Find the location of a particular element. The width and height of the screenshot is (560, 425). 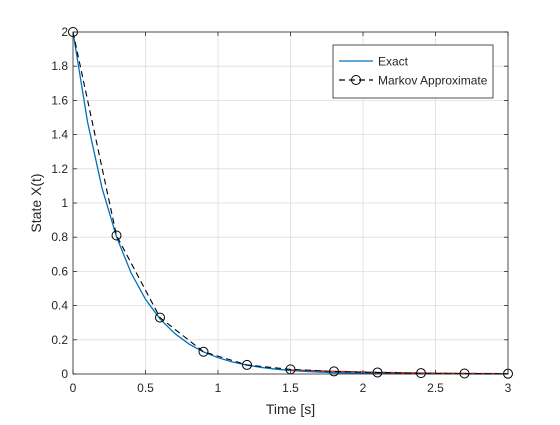

x-axis-label: Time [s] is located at coordinates (290, 409).